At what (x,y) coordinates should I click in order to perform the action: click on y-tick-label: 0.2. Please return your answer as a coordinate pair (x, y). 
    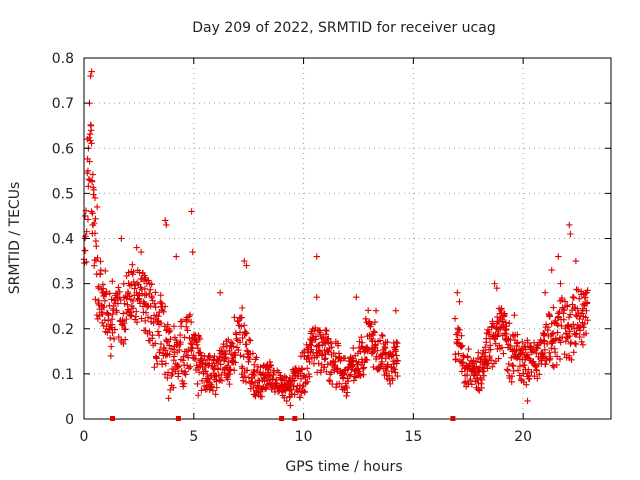
    Looking at the image, I should click on (63, 330).